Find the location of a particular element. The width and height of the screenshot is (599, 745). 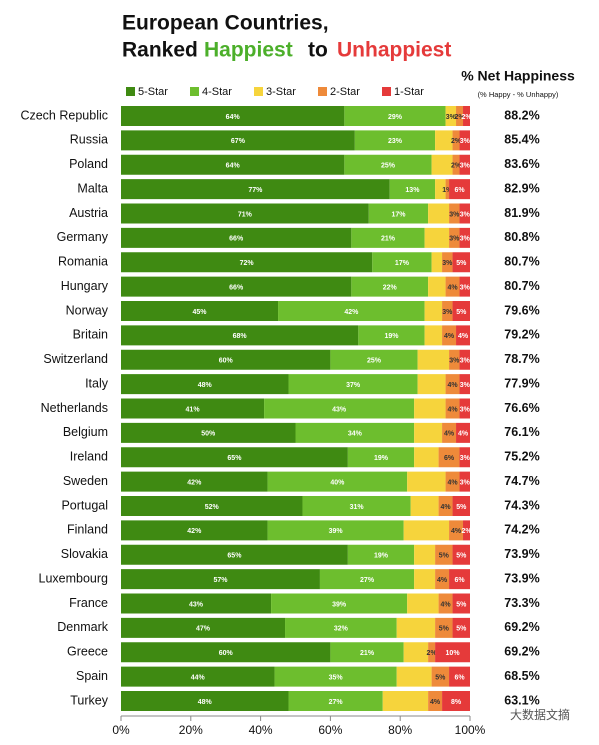

bar-value-label: 44% is located at coordinates (198, 677).